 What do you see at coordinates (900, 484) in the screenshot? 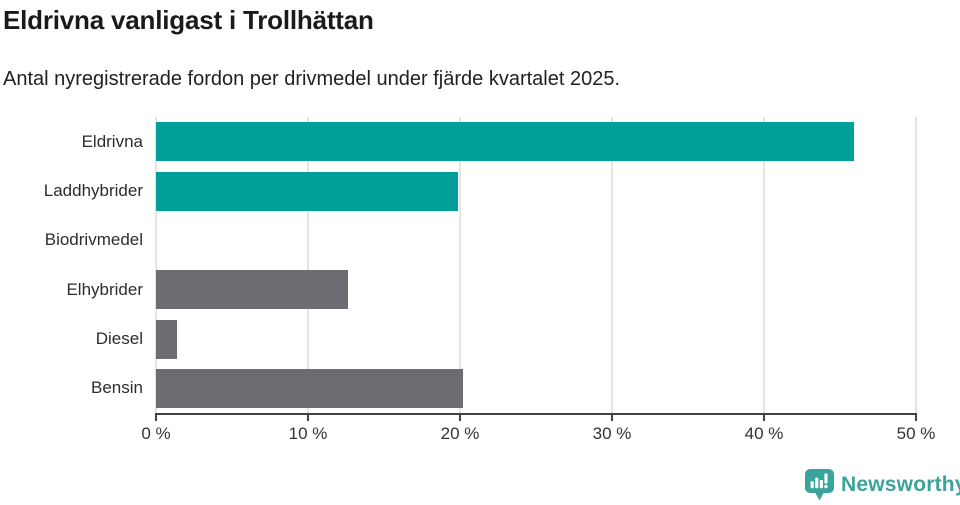
I see `newsworthy-wordmark: Newsworthy` at bounding box center [900, 484].